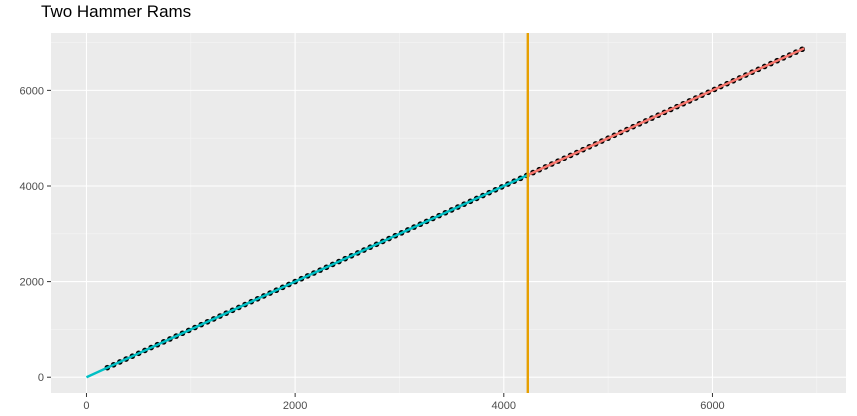  What do you see at coordinates (86, 406) in the screenshot?
I see `x-tick-label: 0` at bounding box center [86, 406].